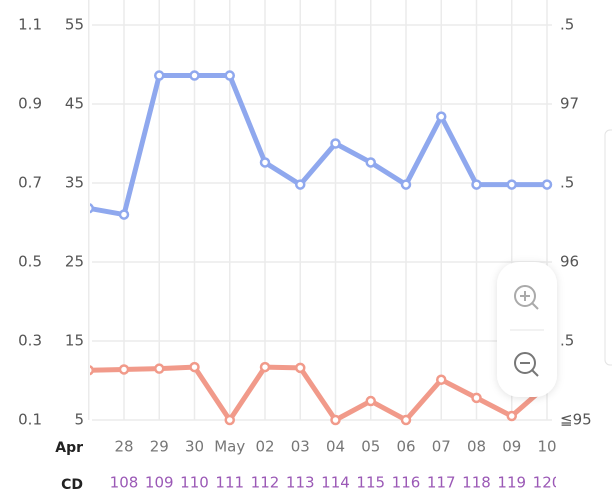 The width and height of the screenshot is (612, 500). I want to click on y3-tick-label: 0.3, so click(30, 341).